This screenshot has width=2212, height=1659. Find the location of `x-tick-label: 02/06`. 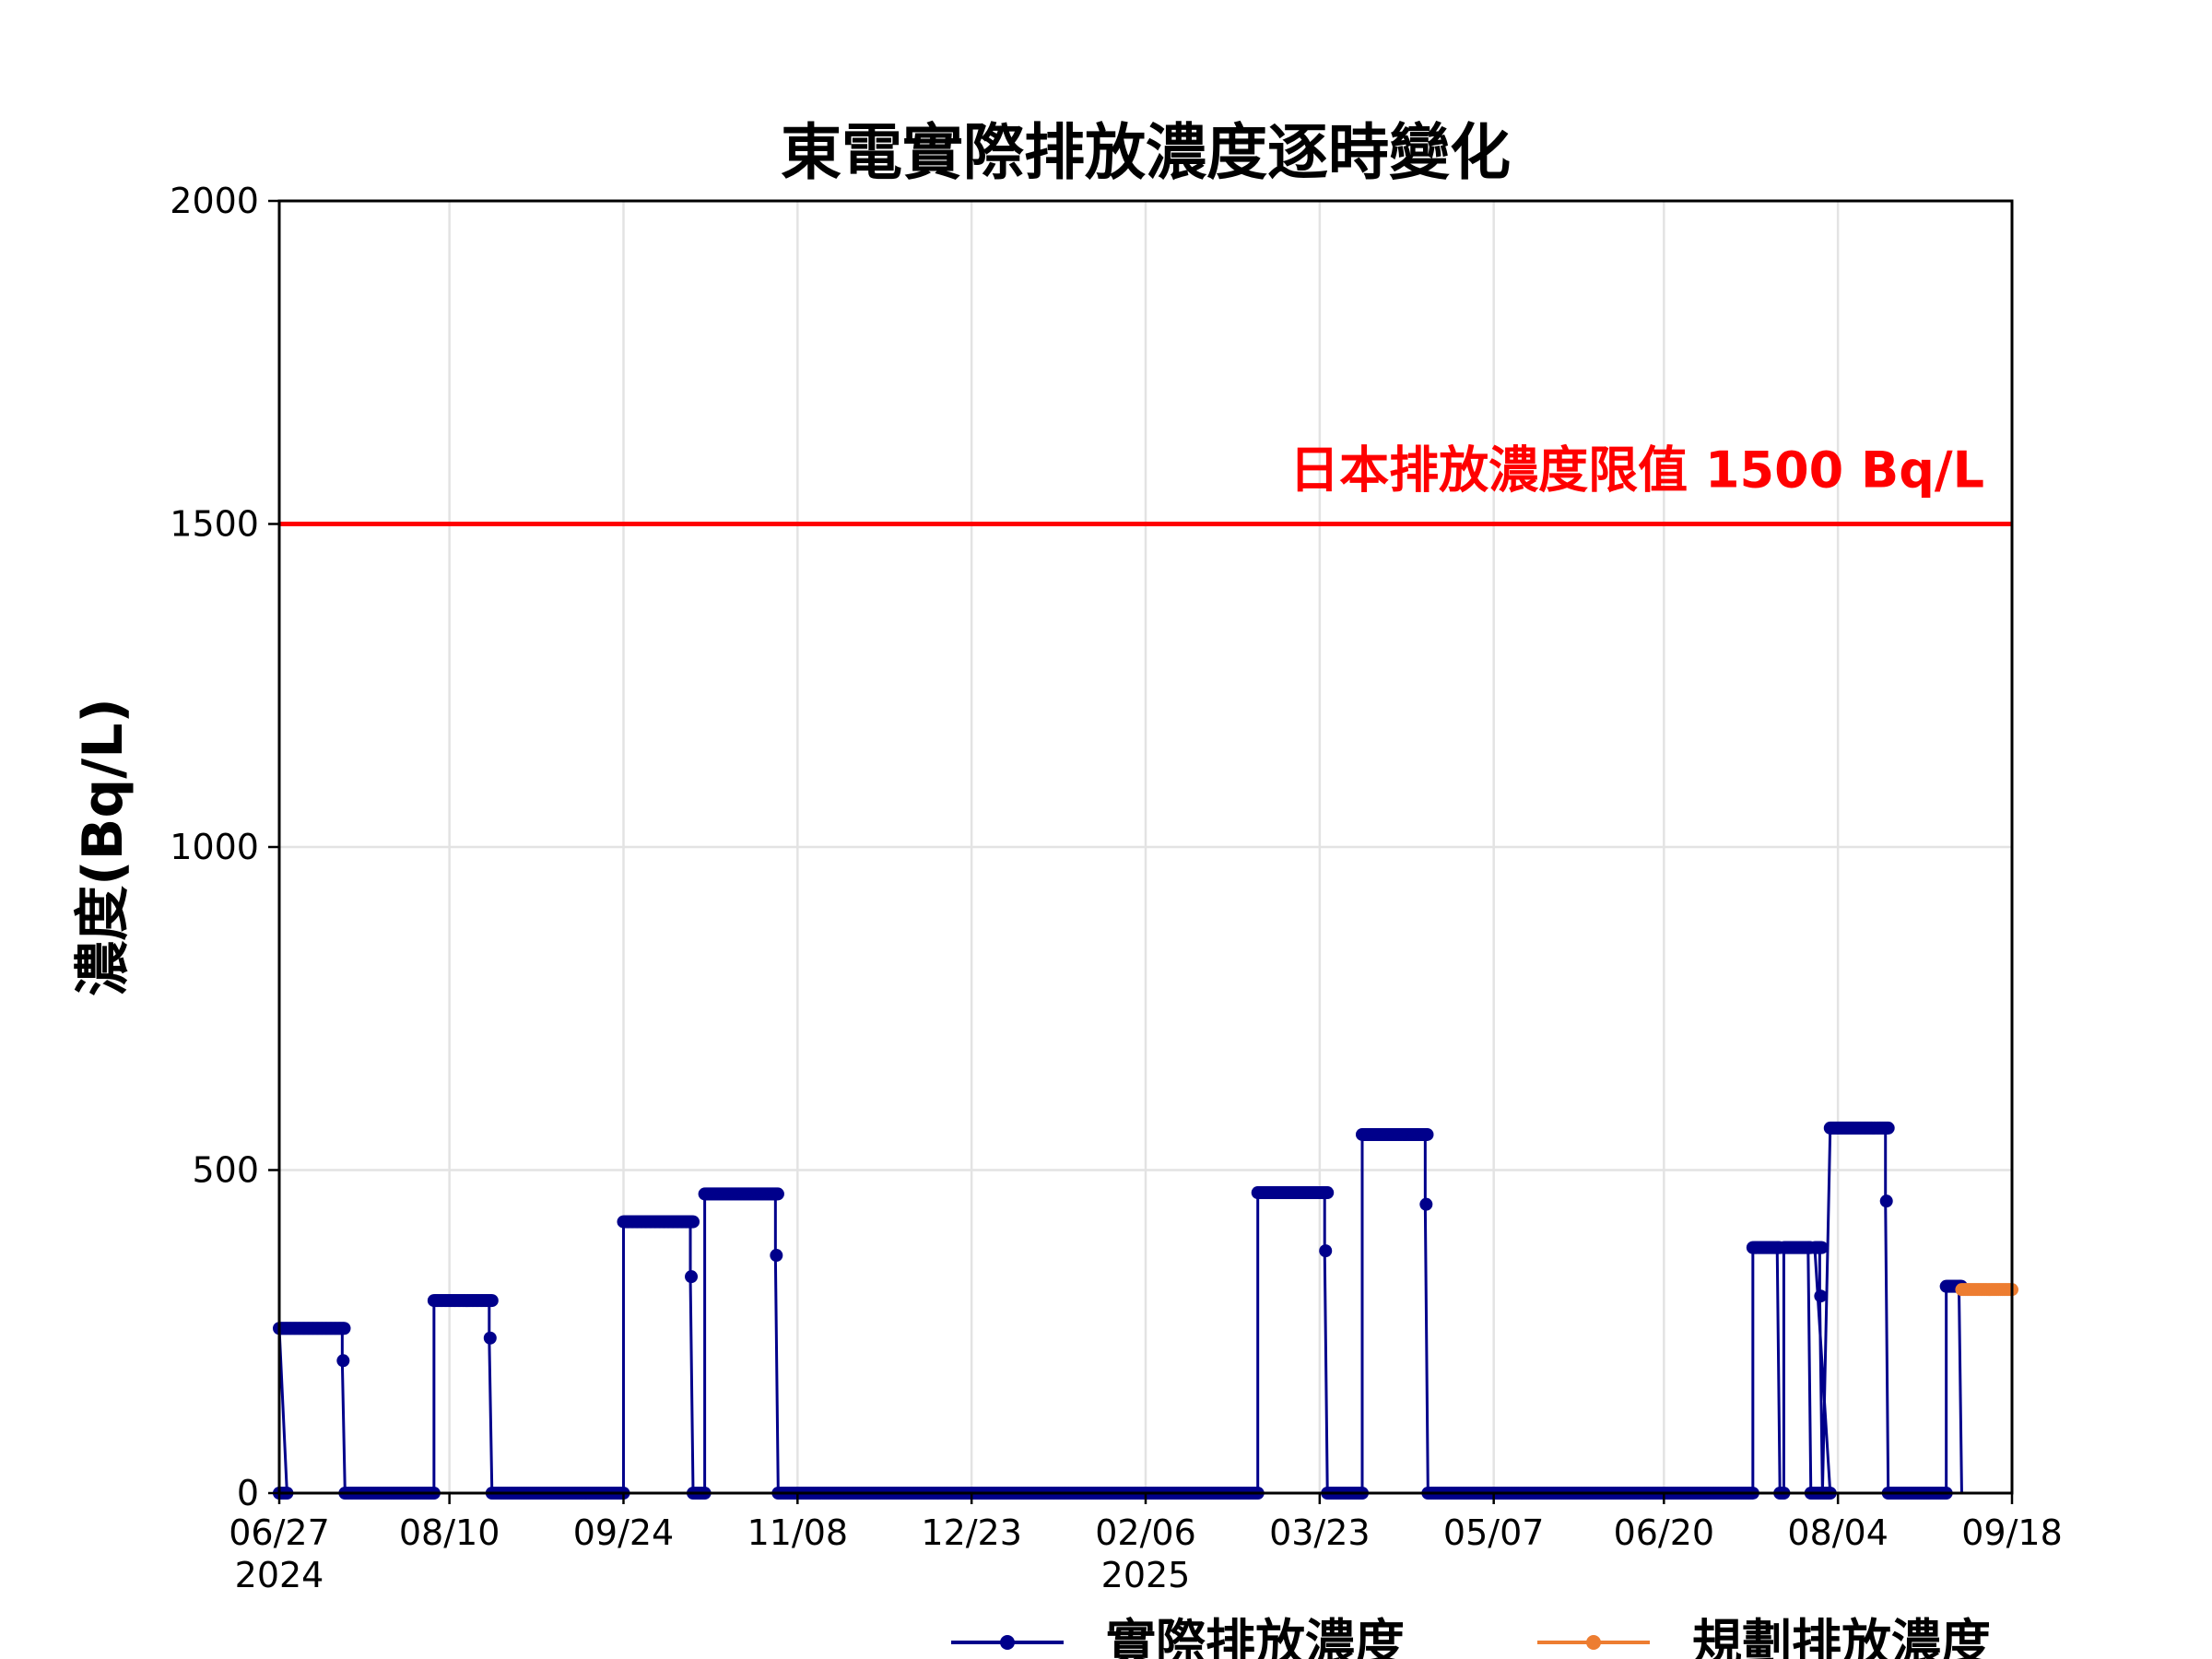

x-tick-label: 02/06 is located at coordinates (1145, 1532).